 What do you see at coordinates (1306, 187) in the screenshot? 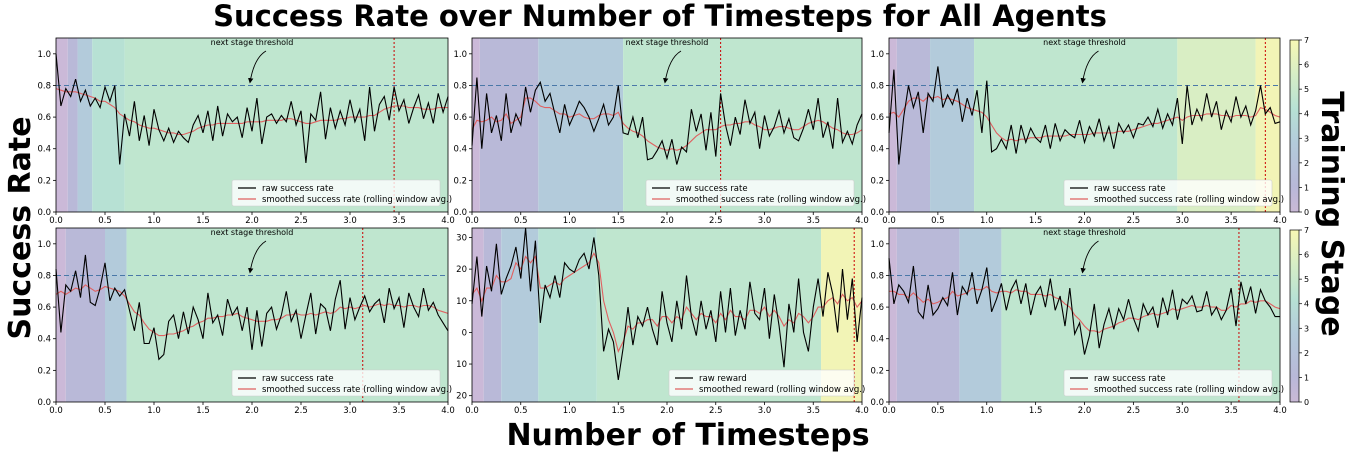
I see `colorbar-tick-label: 1` at bounding box center [1306, 187].